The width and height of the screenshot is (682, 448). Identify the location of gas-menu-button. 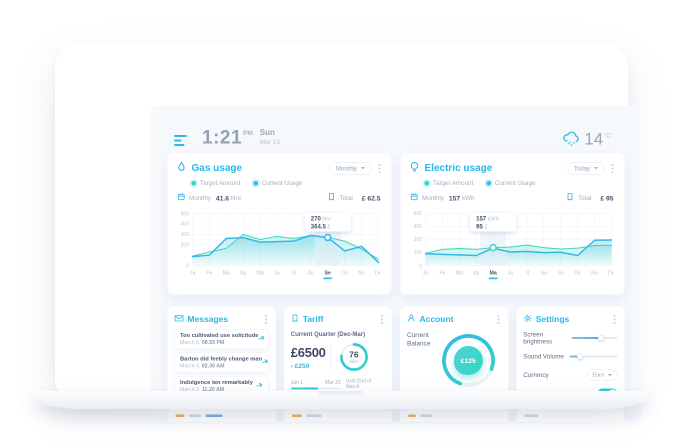
(380, 168).